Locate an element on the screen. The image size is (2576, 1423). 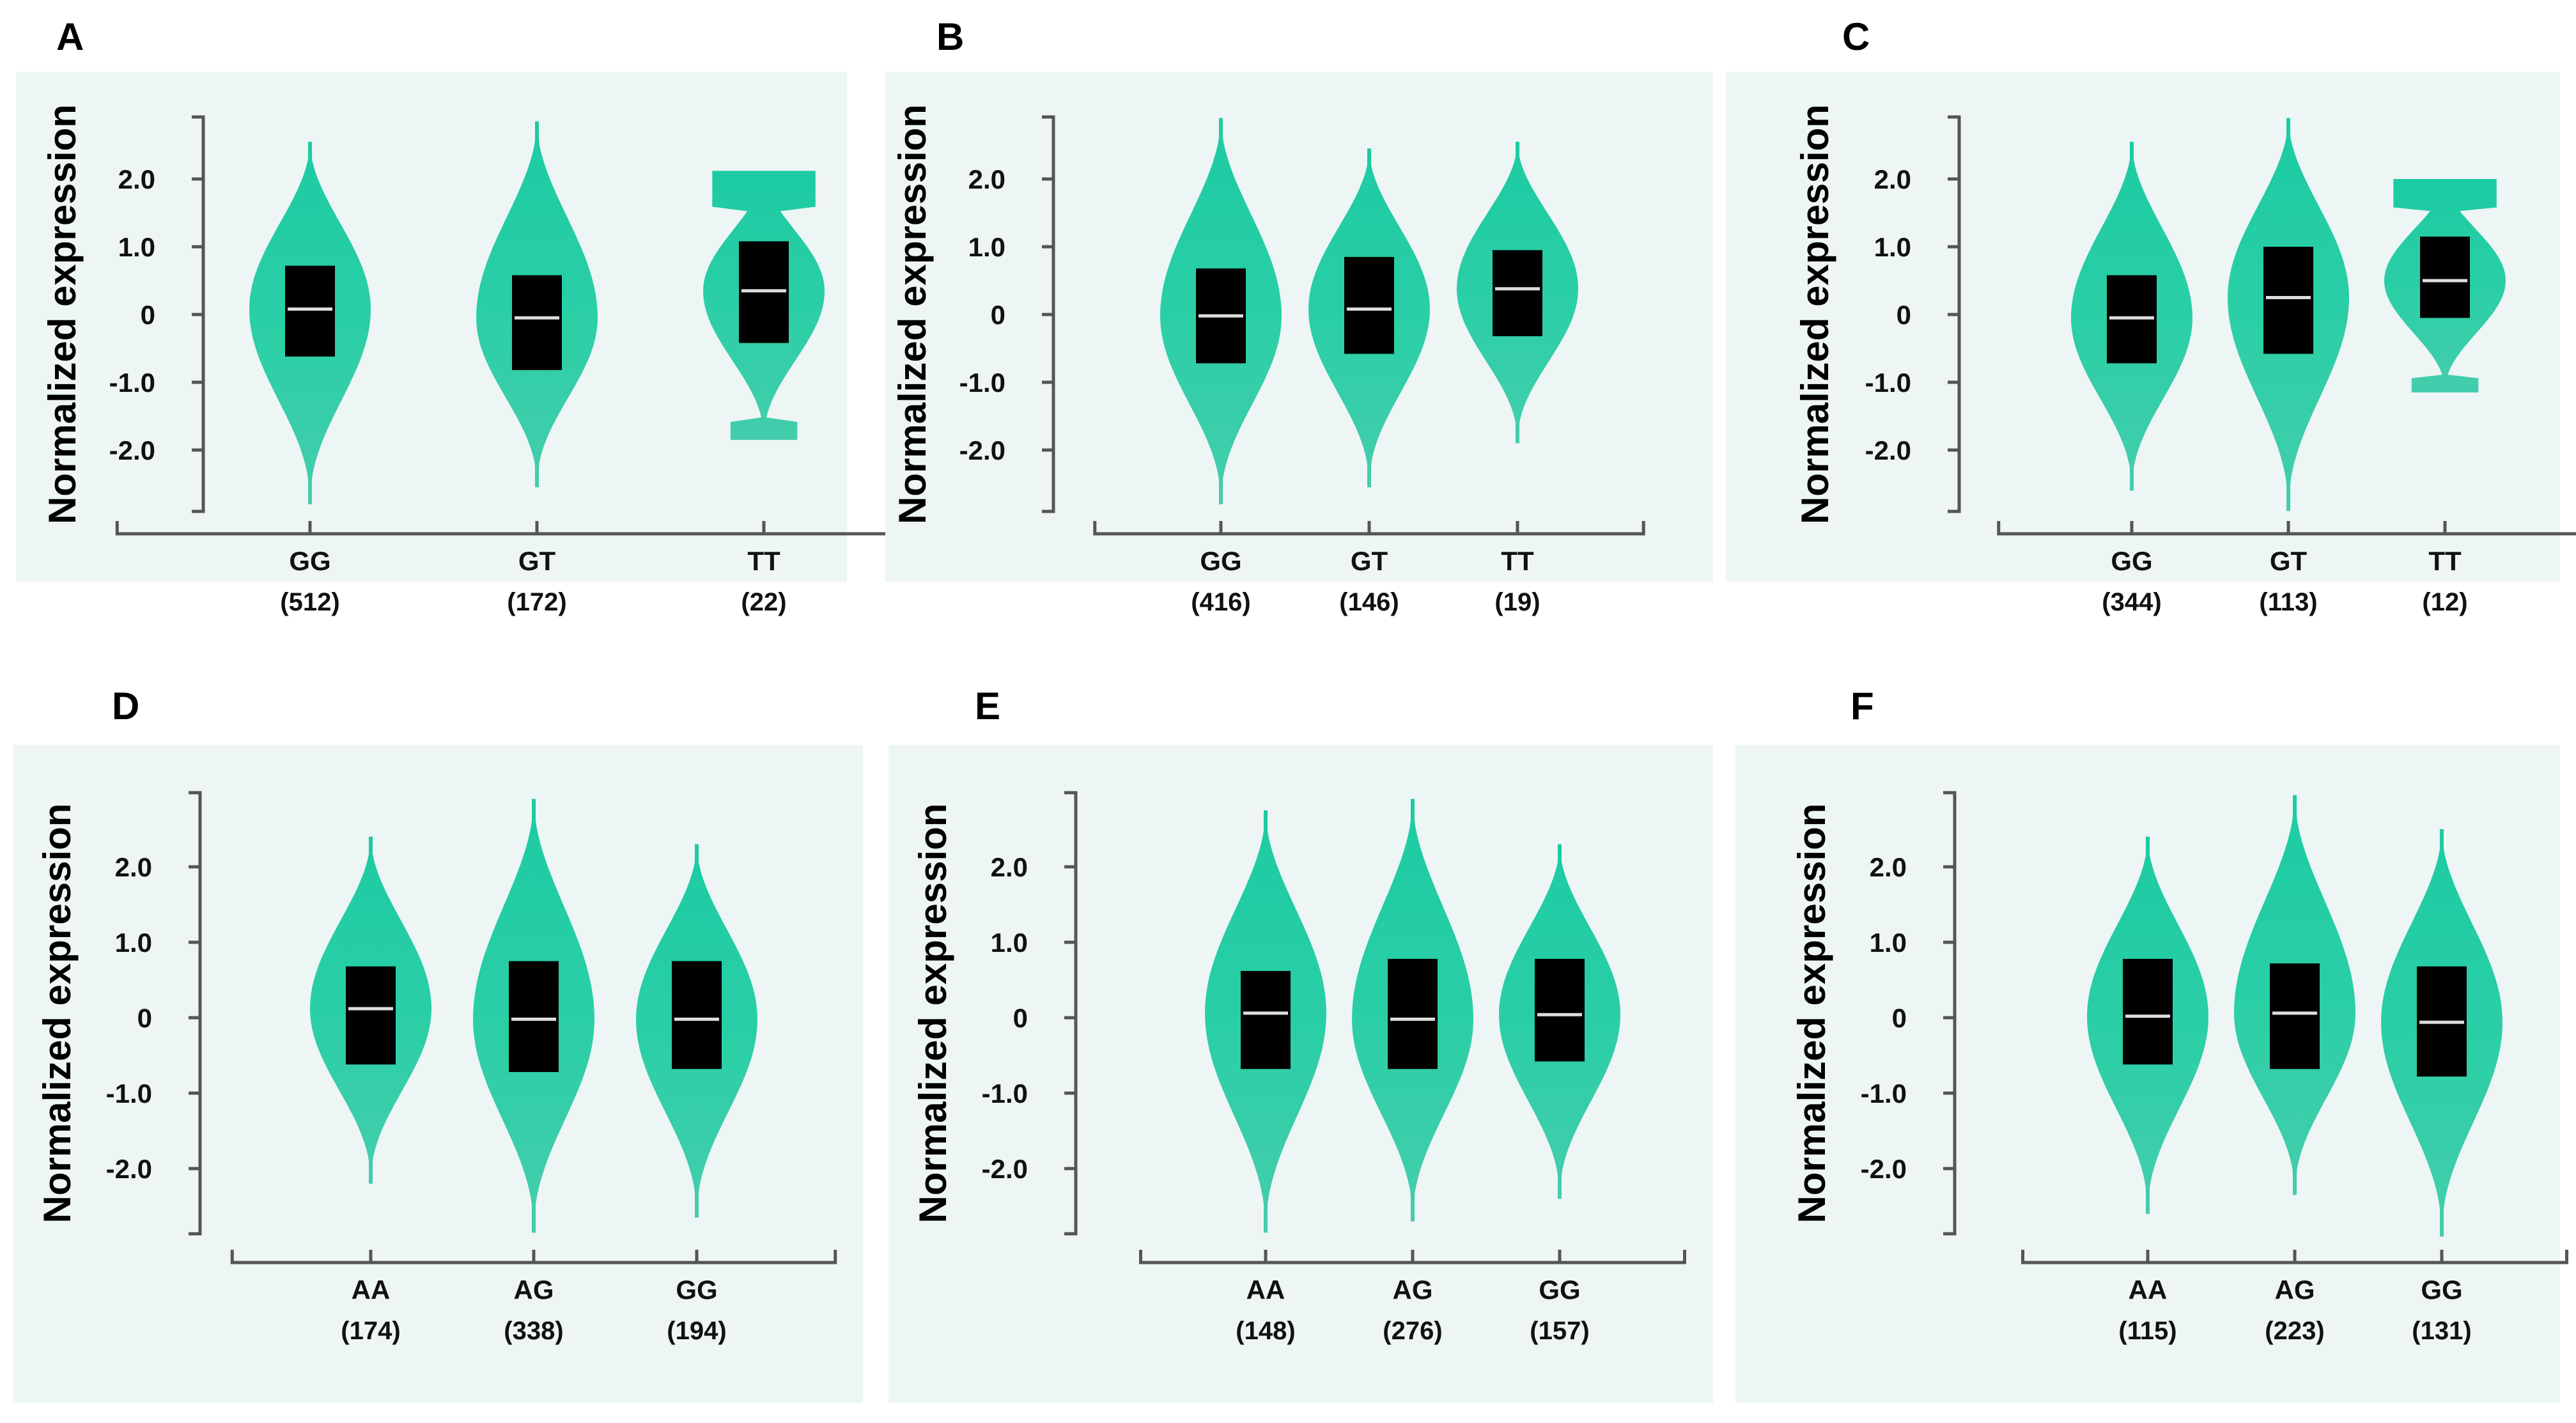
panel-label: C is located at coordinates (1856, 36).